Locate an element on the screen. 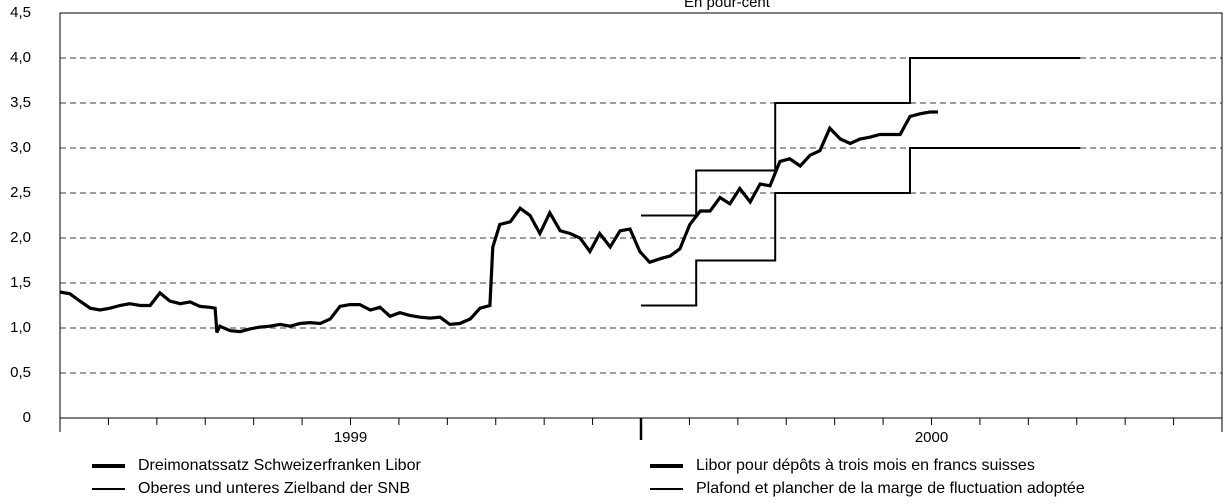 This screenshot has height=504, width=1231. y-tick-label: 3,5 is located at coordinates (20, 102).